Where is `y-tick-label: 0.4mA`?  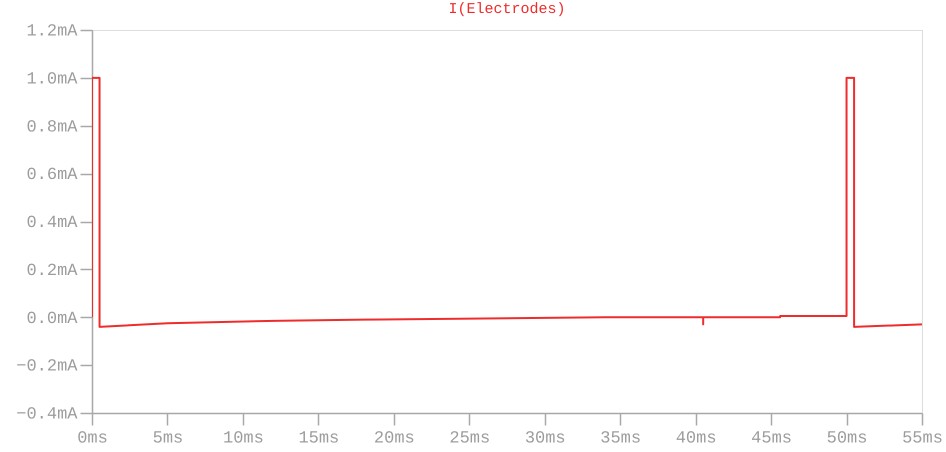 y-tick-label: 0.4mA is located at coordinates (52, 223).